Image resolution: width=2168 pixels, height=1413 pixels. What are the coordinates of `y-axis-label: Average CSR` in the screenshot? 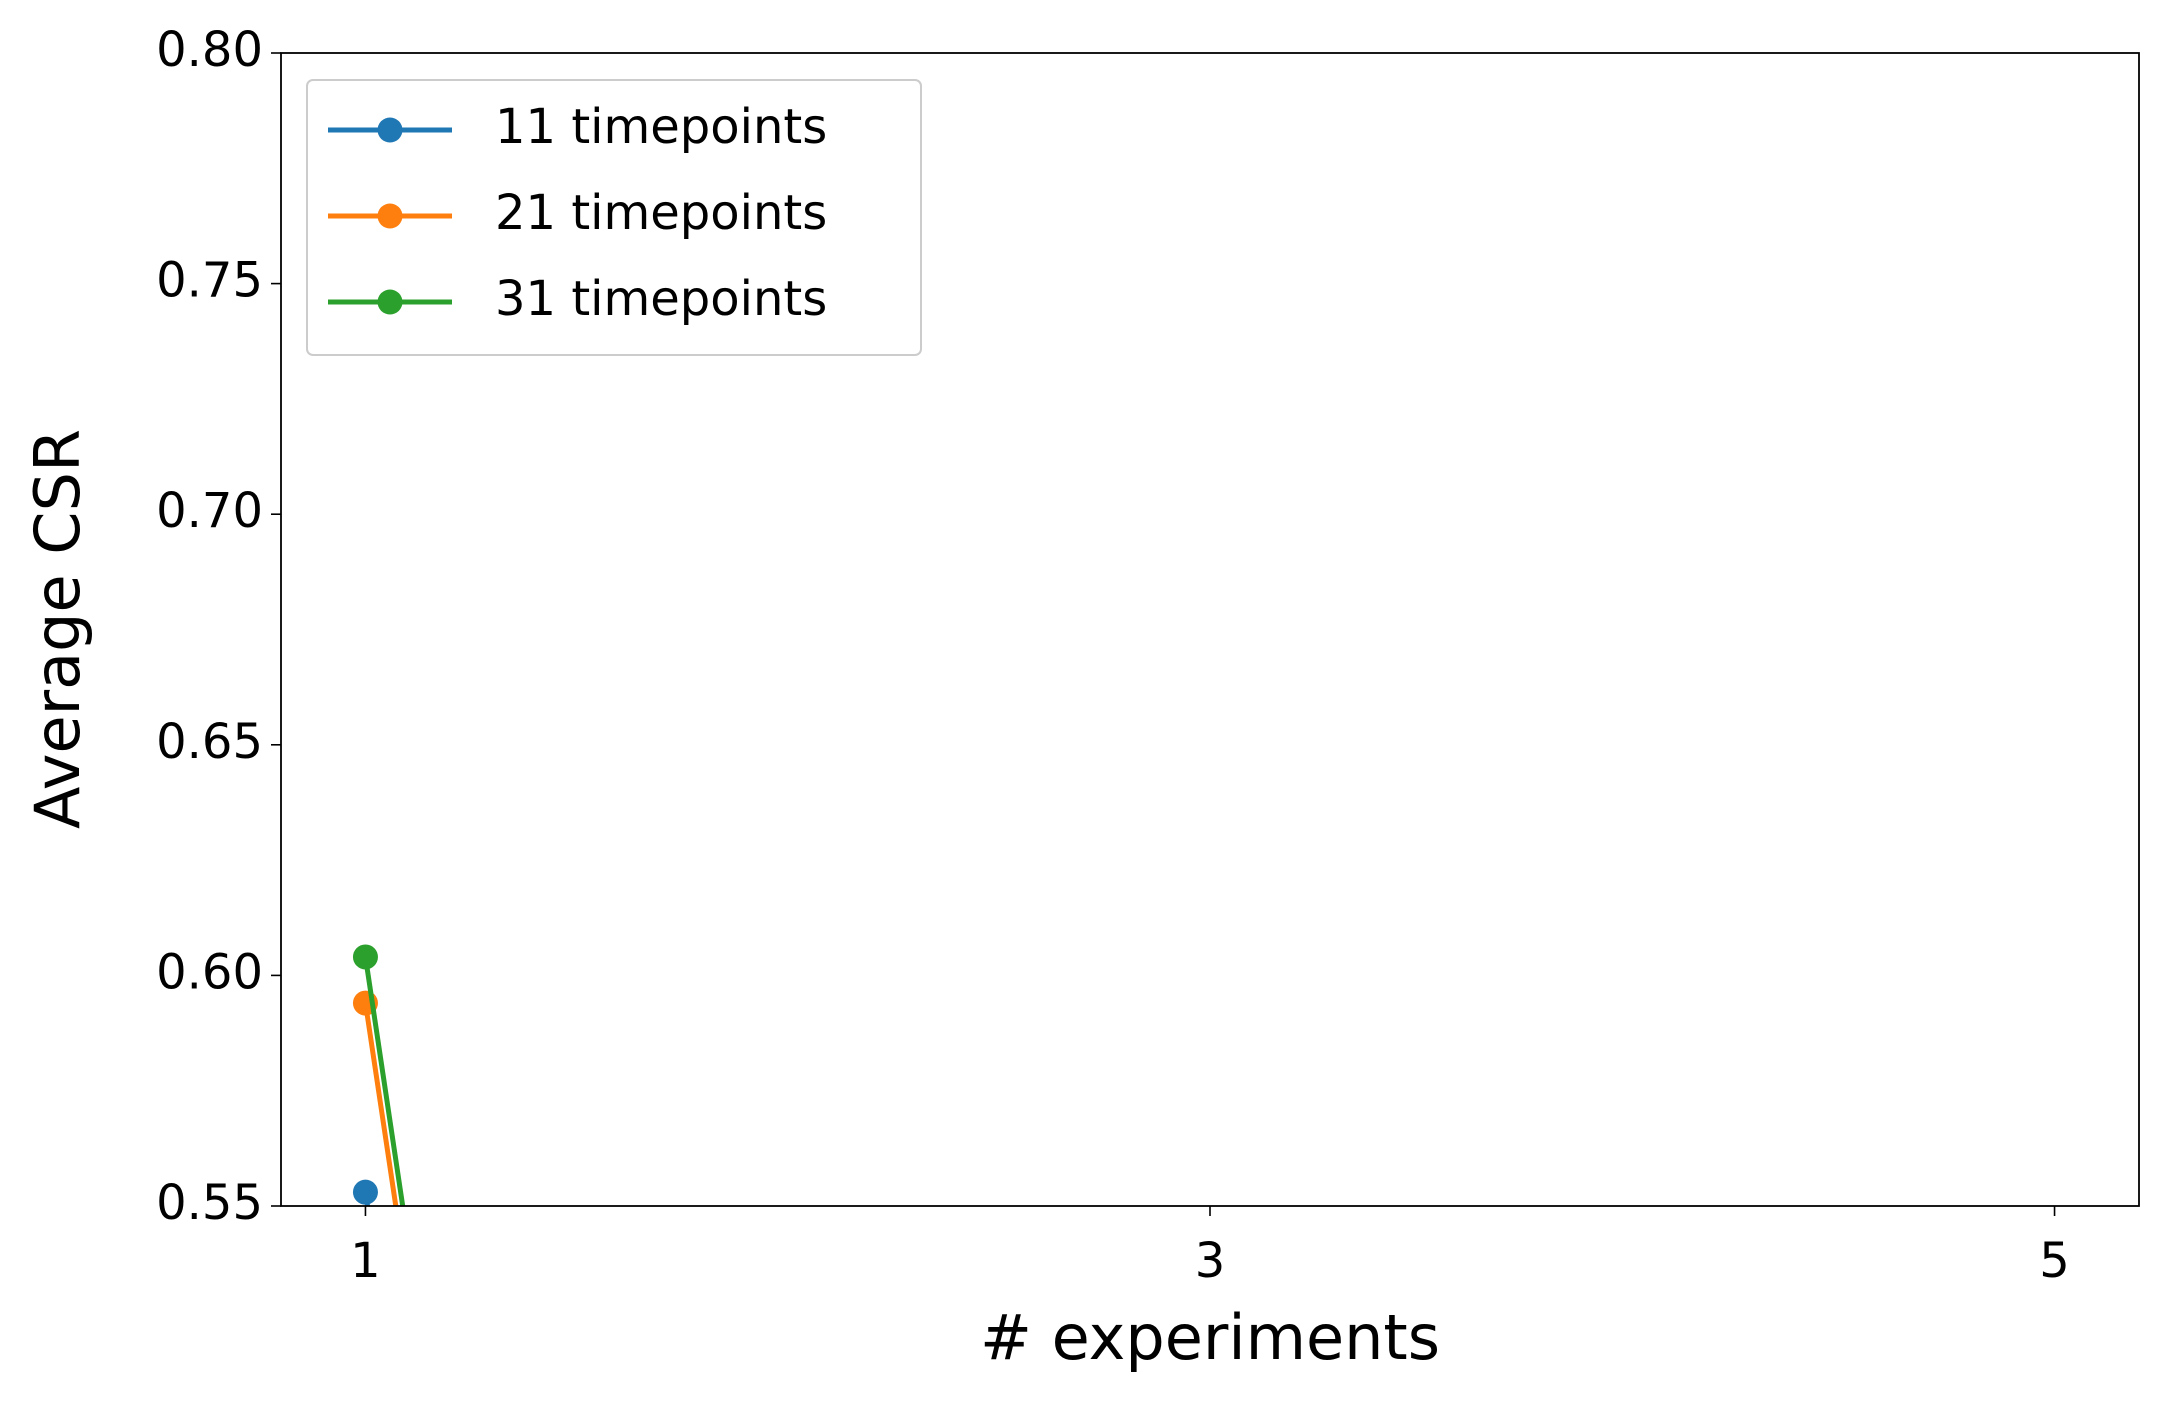 It's located at (57, 629).